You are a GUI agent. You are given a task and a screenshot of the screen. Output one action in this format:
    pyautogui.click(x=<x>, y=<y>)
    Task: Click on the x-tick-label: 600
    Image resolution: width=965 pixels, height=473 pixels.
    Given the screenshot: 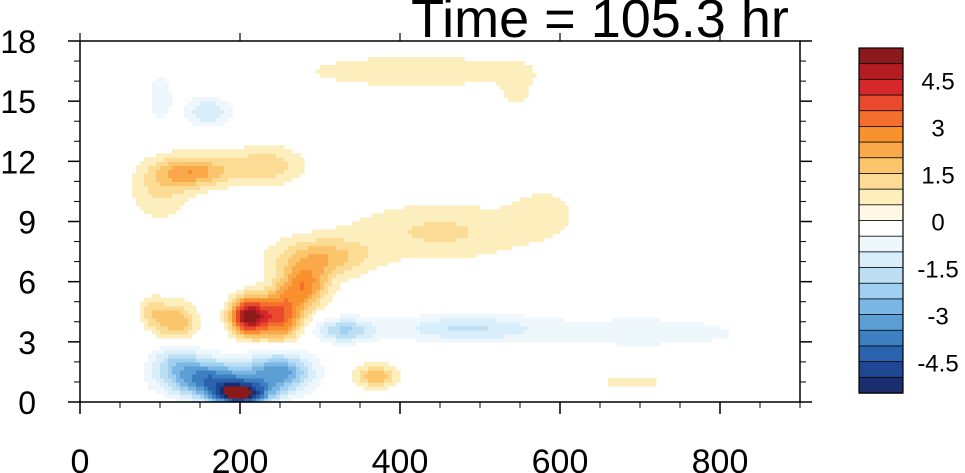 What is the action you would take?
    pyautogui.click(x=560, y=458)
    